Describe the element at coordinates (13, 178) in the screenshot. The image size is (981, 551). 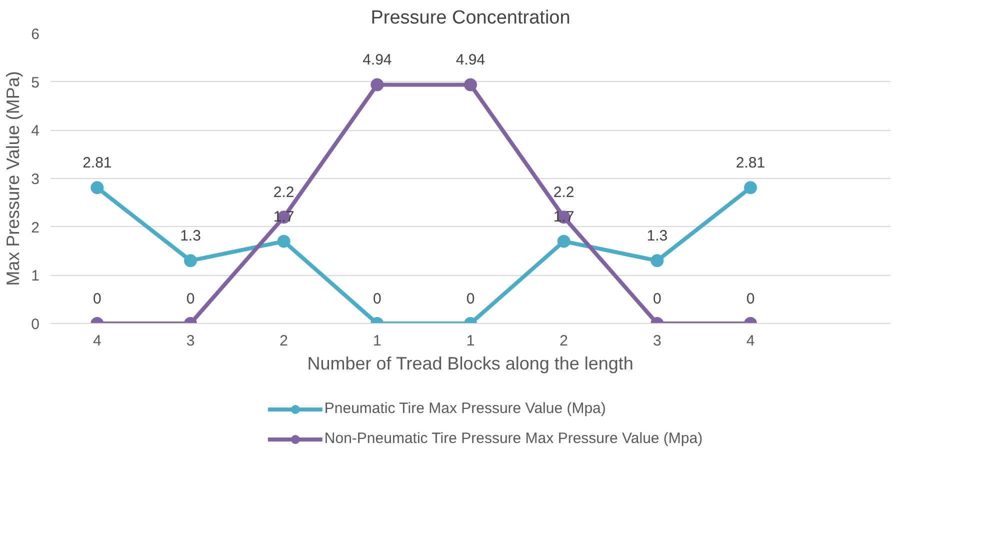
I see `y-axis-title: Max Pressure Value (MPa)` at that location.